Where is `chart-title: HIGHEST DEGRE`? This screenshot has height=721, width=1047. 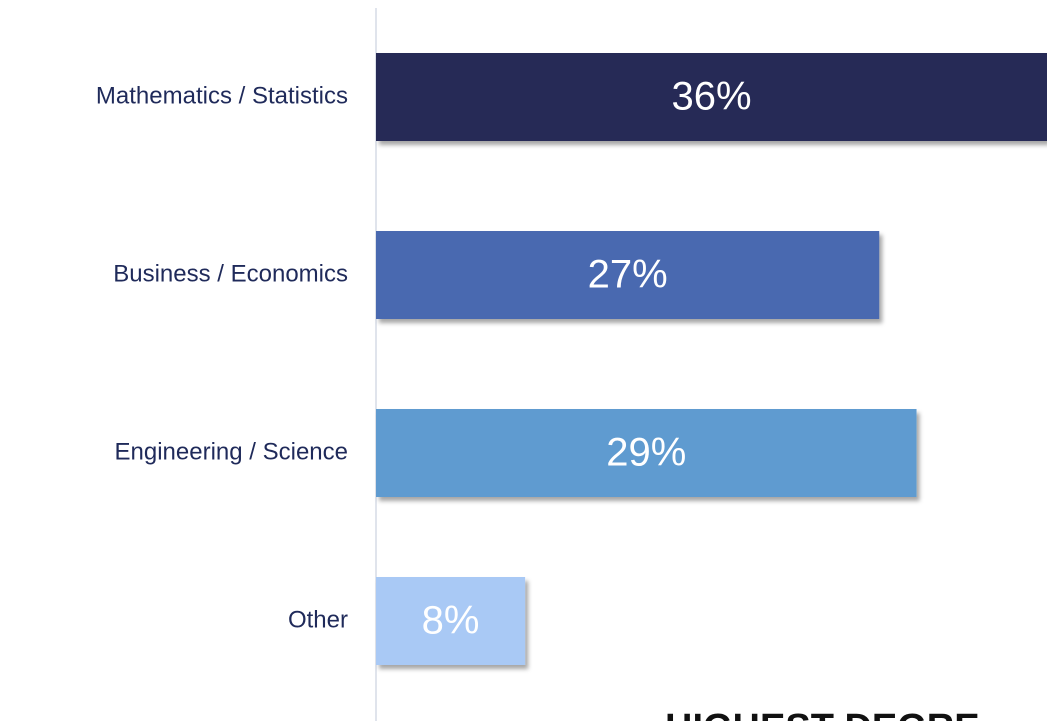
chart-title: HIGHEST DEGRE is located at coordinates (822, 714).